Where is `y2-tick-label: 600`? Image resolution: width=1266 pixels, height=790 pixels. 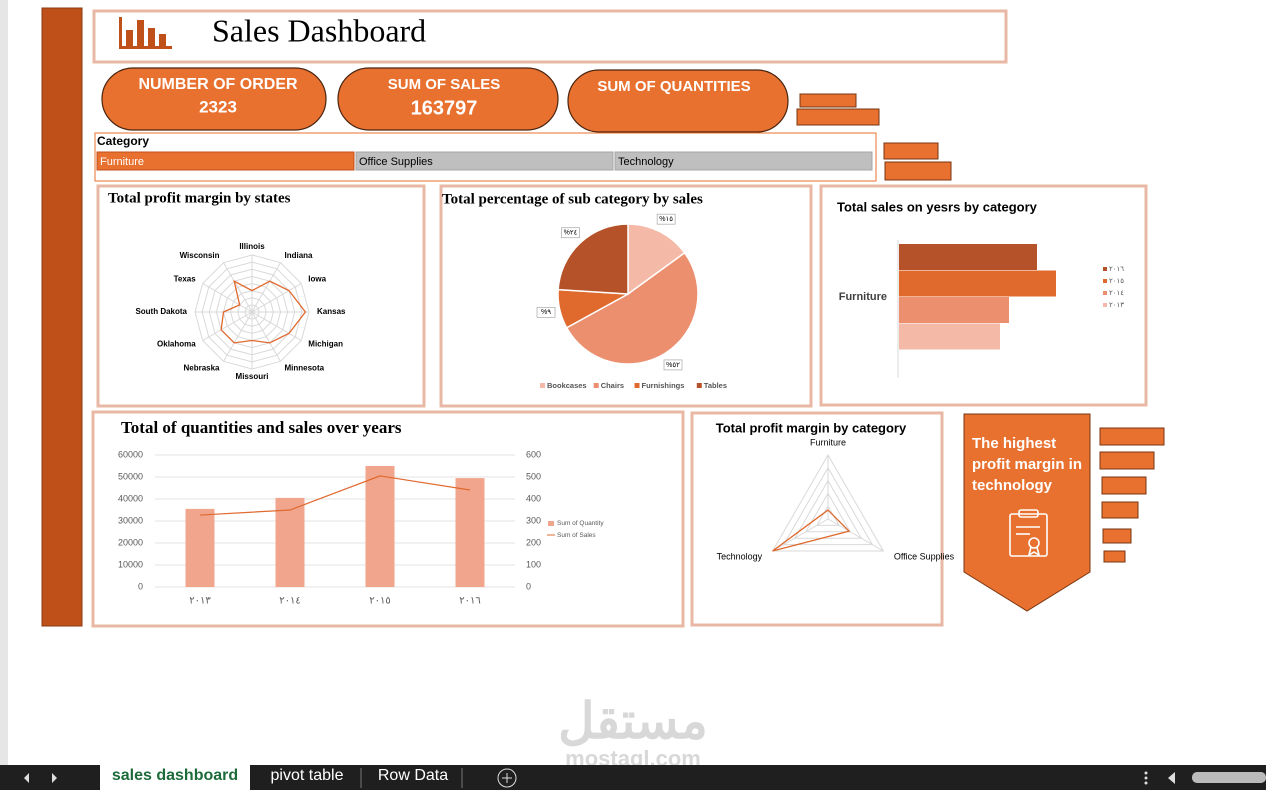 y2-tick-label: 600 is located at coordinates (533, 454).